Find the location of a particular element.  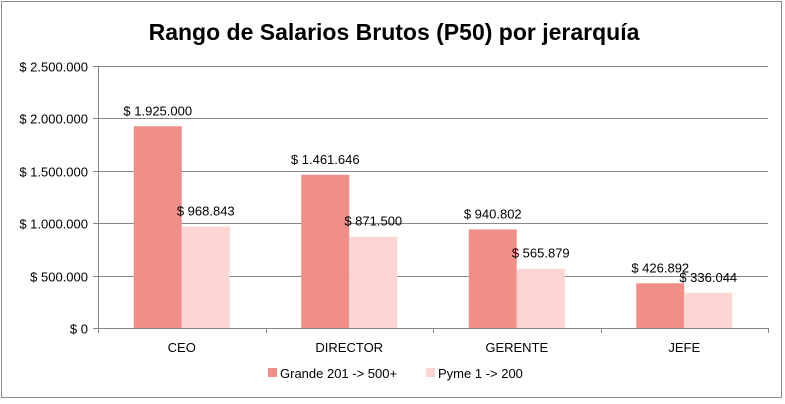

legend: Grande 201 -> 500+ Pyme 1 -> 200 is located at coordinates (395, 373).